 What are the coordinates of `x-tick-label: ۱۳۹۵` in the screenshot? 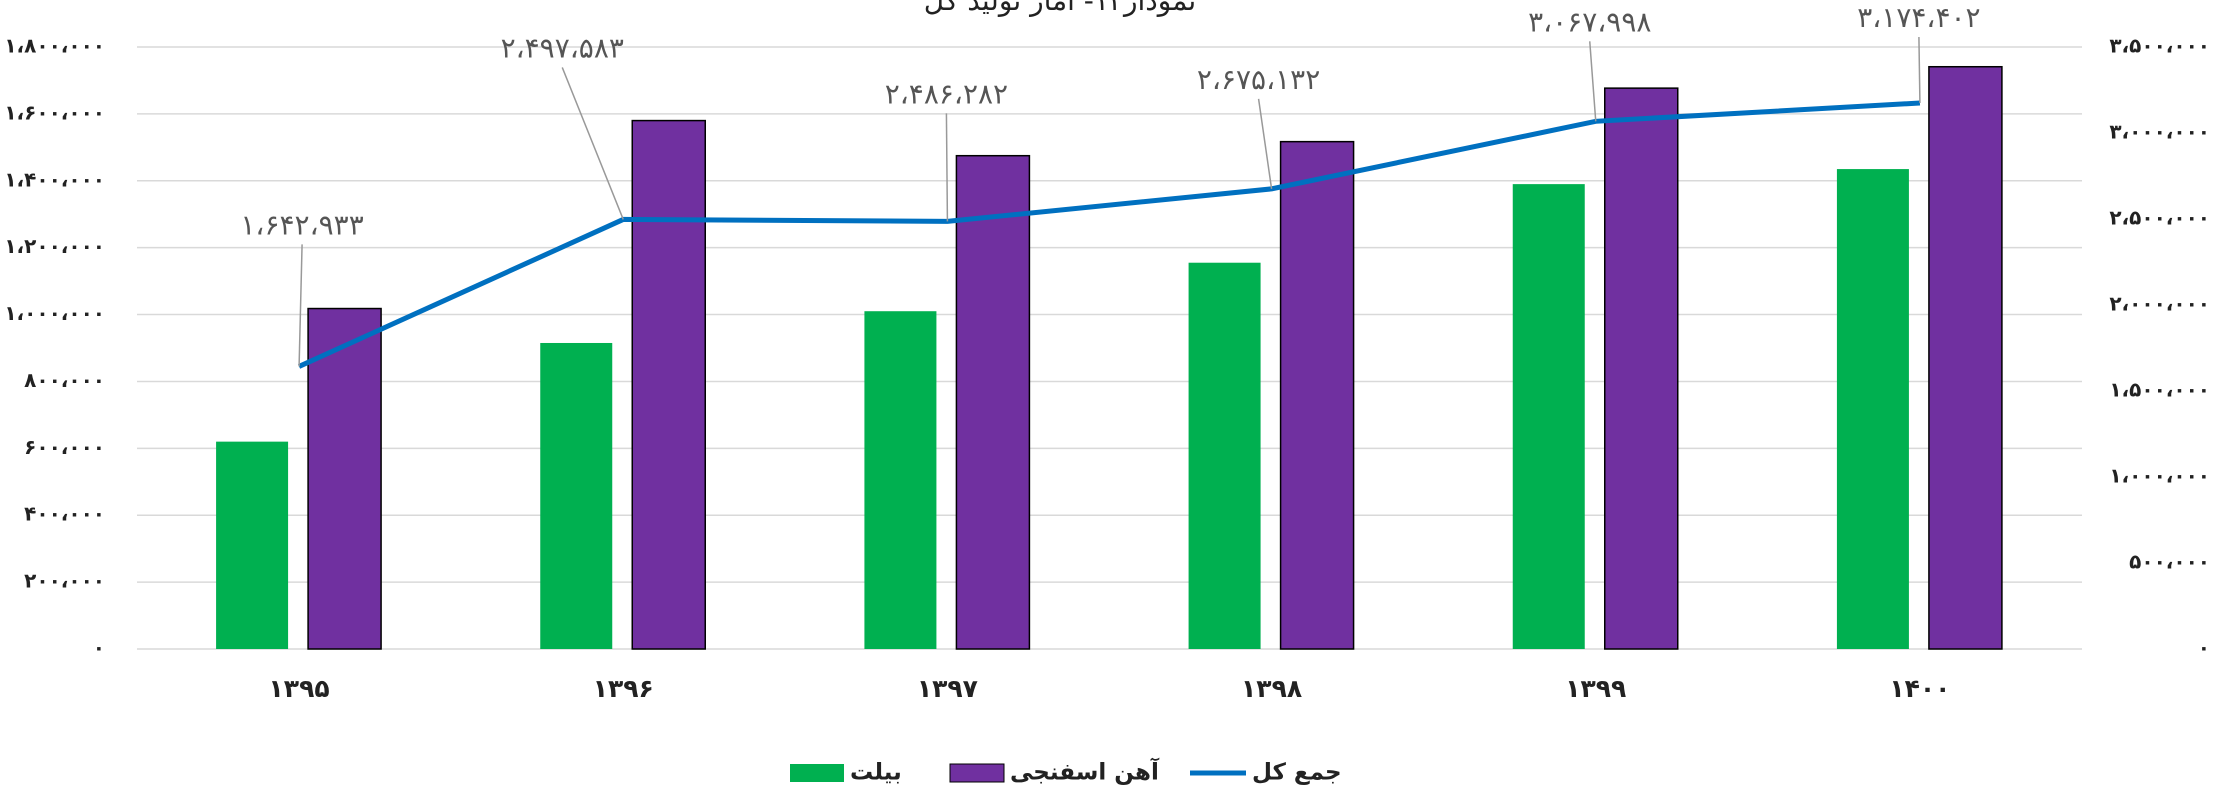 It's located at (299, 688).